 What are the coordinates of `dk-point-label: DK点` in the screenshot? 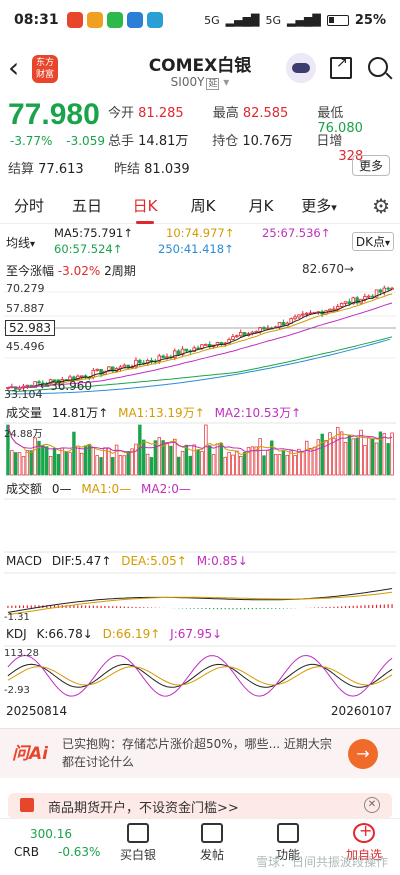 It's located at (370, 242).